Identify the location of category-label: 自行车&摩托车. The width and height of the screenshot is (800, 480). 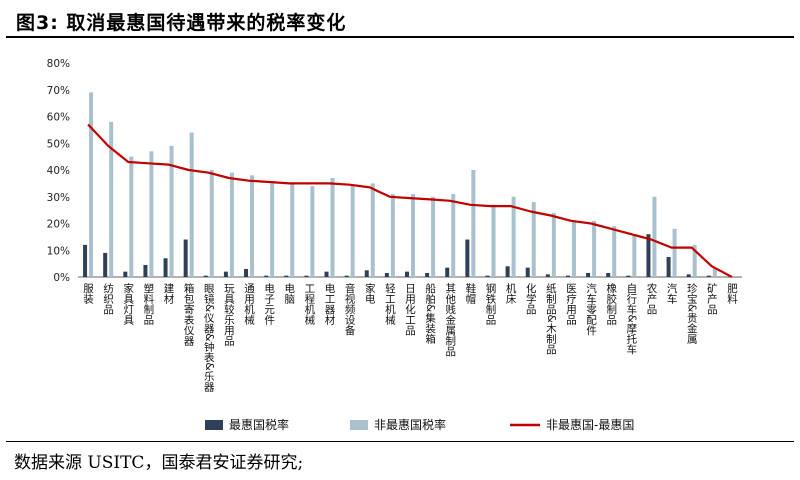
(631, 318).